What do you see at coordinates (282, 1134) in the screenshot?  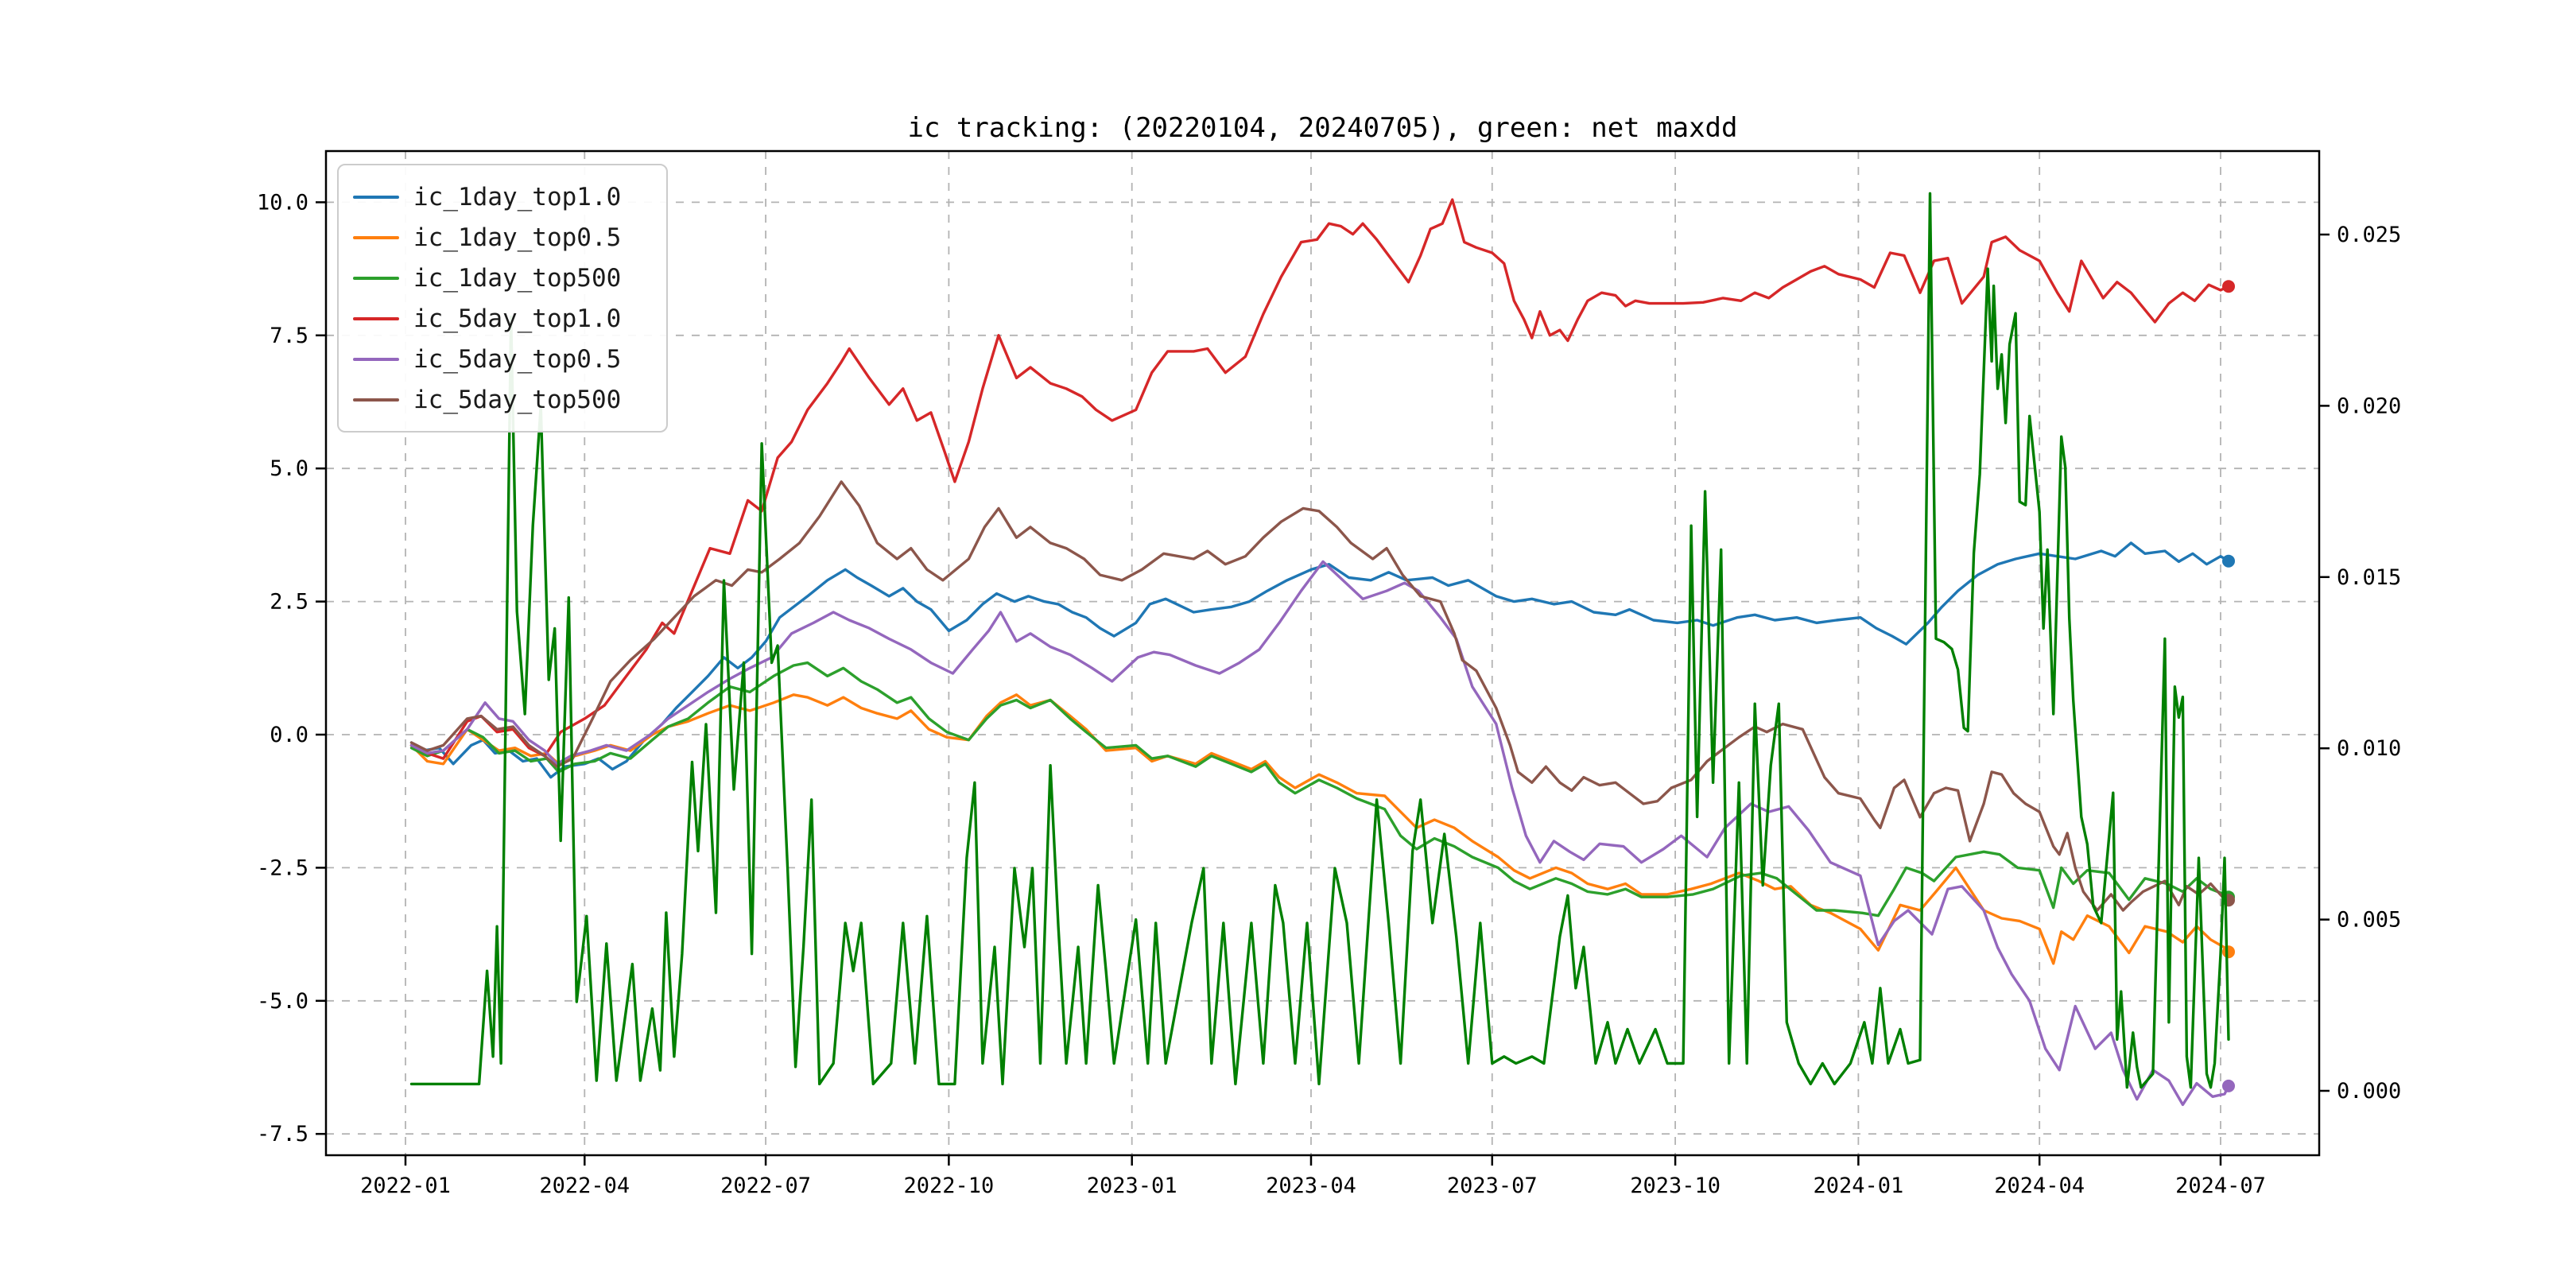 I see `y-left-tick-label: -7.5` at bounding box center [282, 1134].